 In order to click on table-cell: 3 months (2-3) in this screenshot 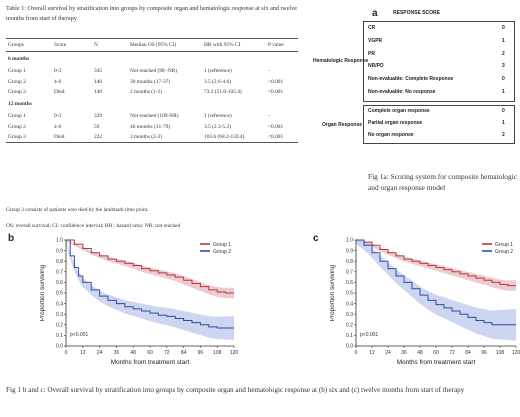, I will do `click(165, 137)`.